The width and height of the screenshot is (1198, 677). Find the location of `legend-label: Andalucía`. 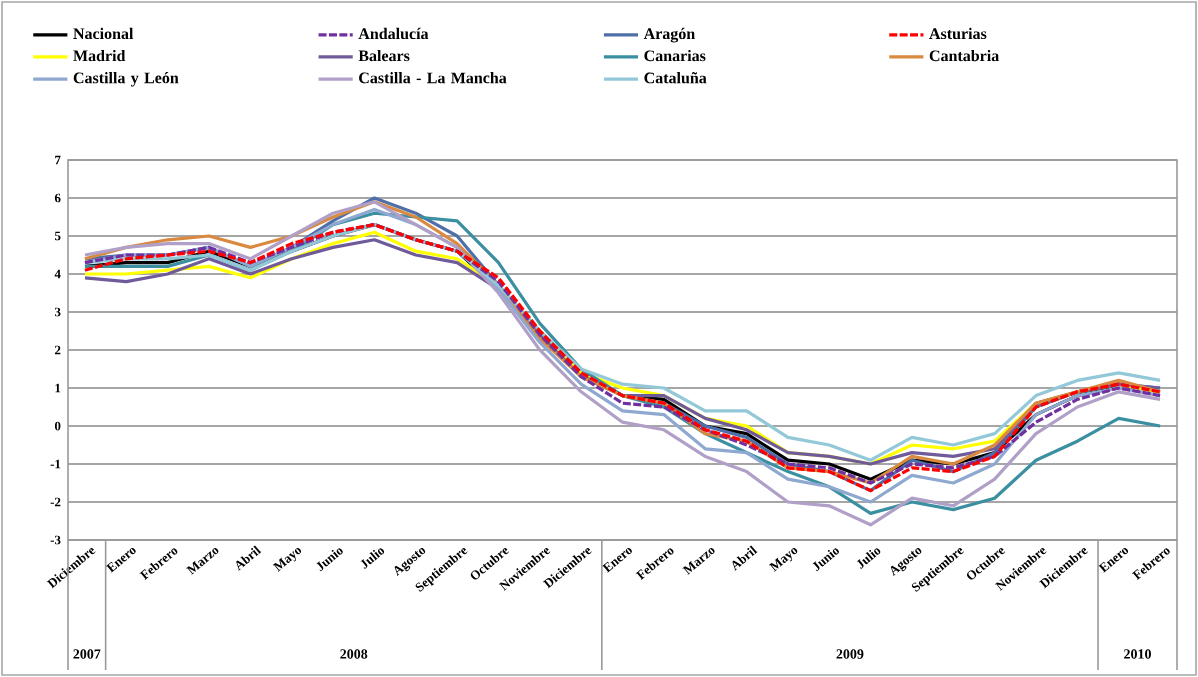

legend-label: Andalucía is located at coordinates (393, 33).